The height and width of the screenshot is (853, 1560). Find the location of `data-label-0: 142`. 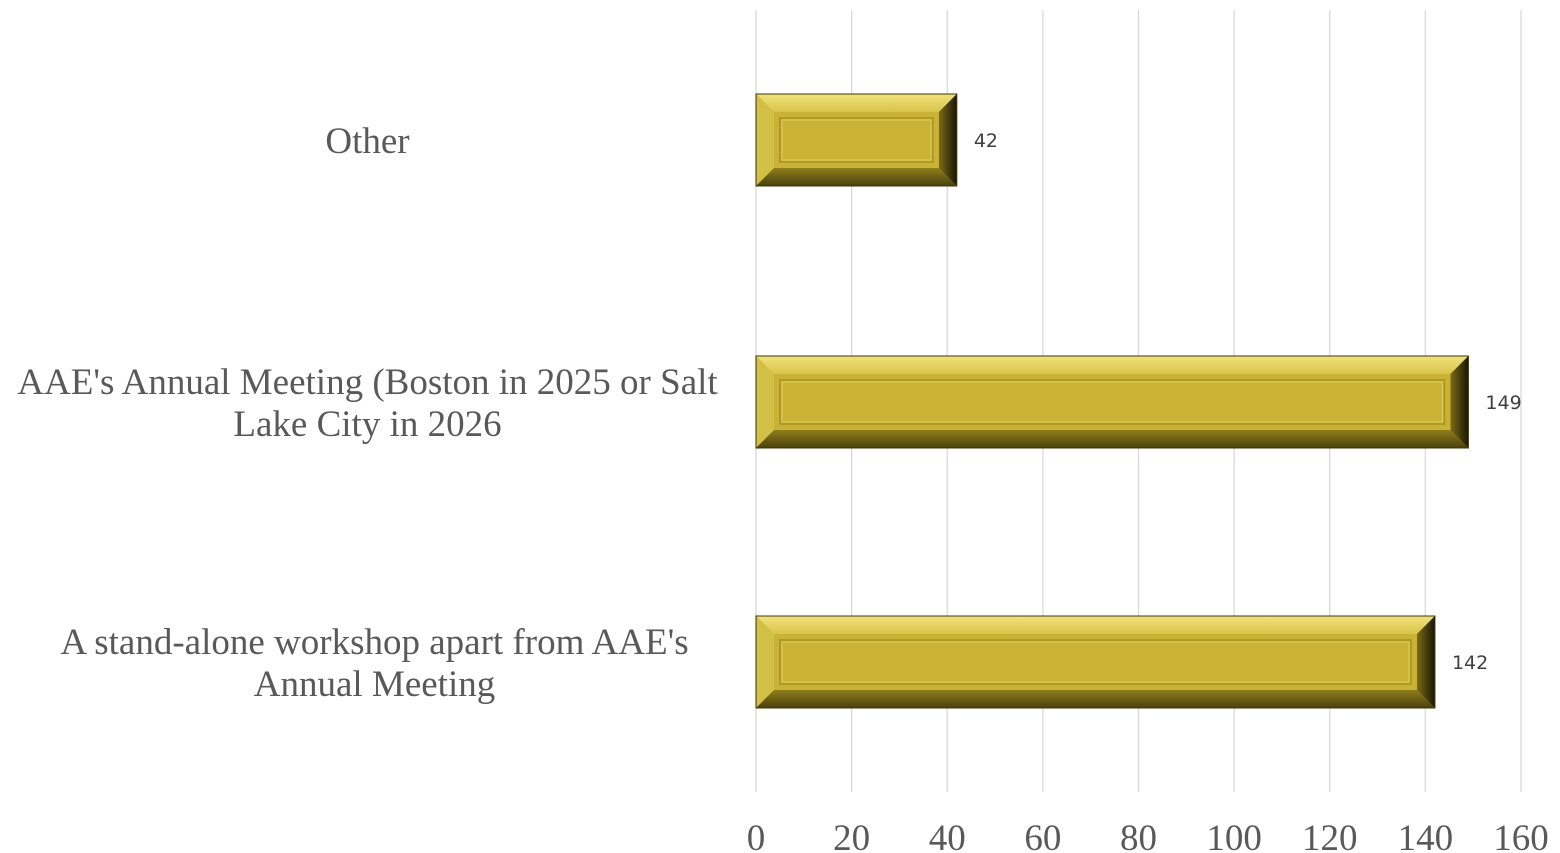

data-label-0: 142 is located at coordinates (1470, 663).